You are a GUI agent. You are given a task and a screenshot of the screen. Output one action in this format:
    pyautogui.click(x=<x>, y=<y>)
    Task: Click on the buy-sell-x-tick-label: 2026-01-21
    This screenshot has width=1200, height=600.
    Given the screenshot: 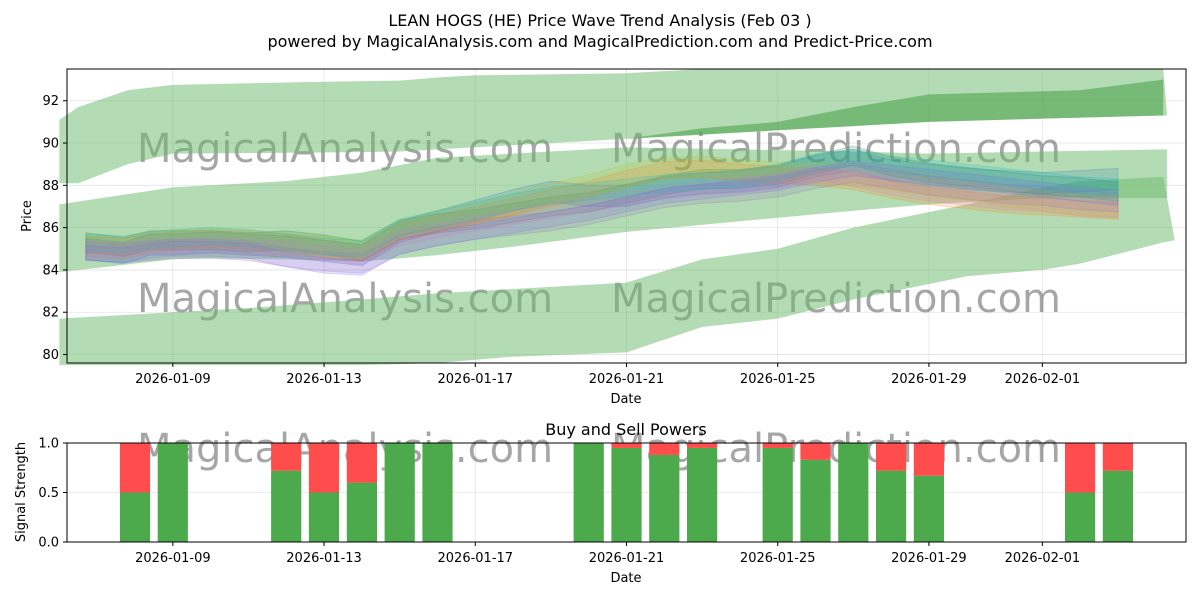 What is the action you would take?
    pyautogui.click(x=627, y=558)
    